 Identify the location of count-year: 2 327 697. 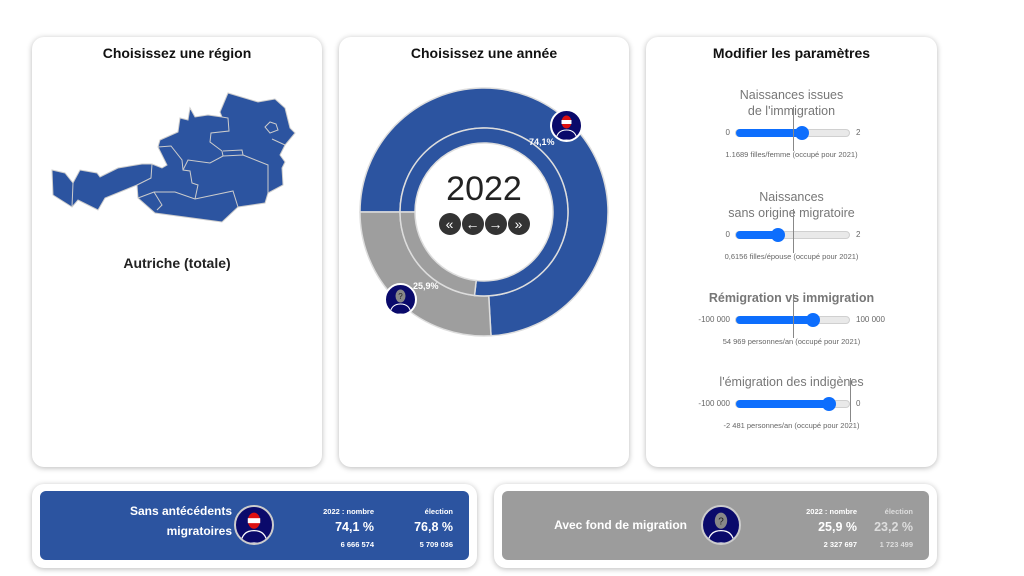
(840, 544).